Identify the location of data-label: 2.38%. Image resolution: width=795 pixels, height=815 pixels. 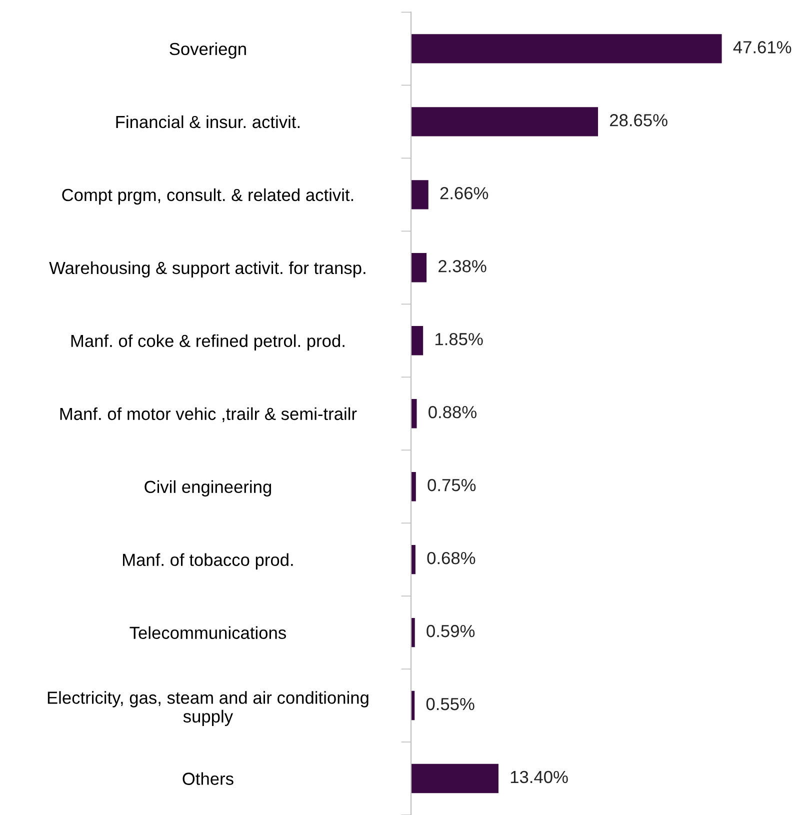
(462, 266).